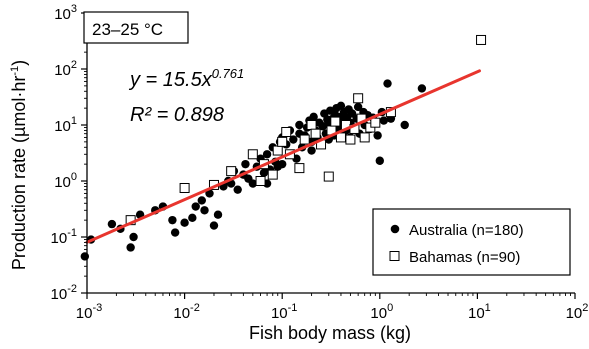  I want to click on x-tick-label: 10¹, so click(479, 312).